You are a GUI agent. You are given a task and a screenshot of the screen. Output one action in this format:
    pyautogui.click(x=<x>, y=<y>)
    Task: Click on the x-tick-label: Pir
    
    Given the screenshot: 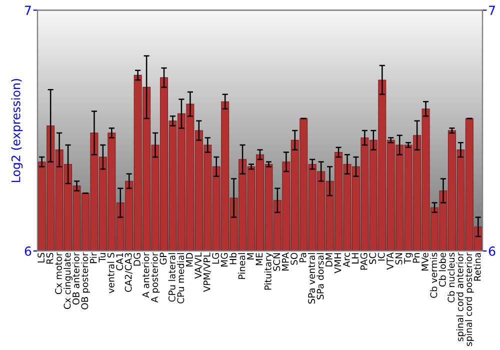 What is the action you would take?
    pyautogui.click(x=93, y=258)
    